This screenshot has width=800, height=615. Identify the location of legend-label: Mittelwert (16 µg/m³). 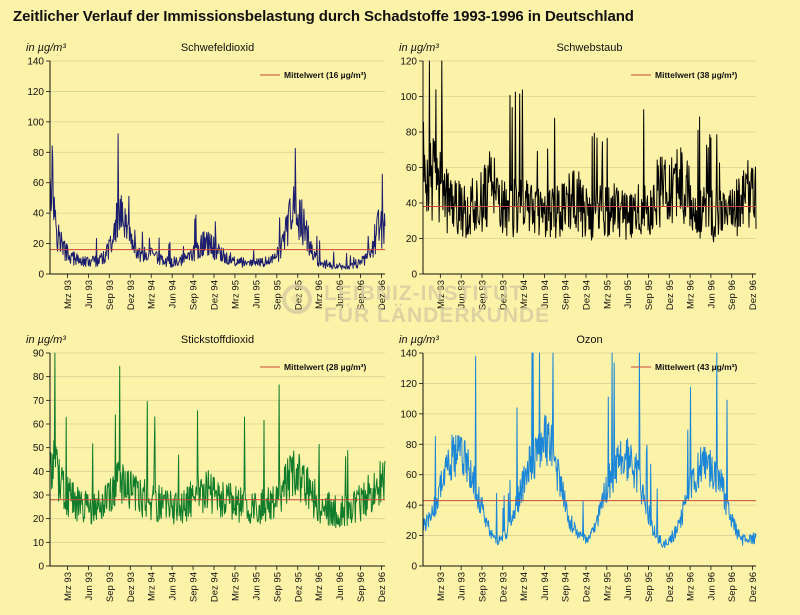
(325, 75).